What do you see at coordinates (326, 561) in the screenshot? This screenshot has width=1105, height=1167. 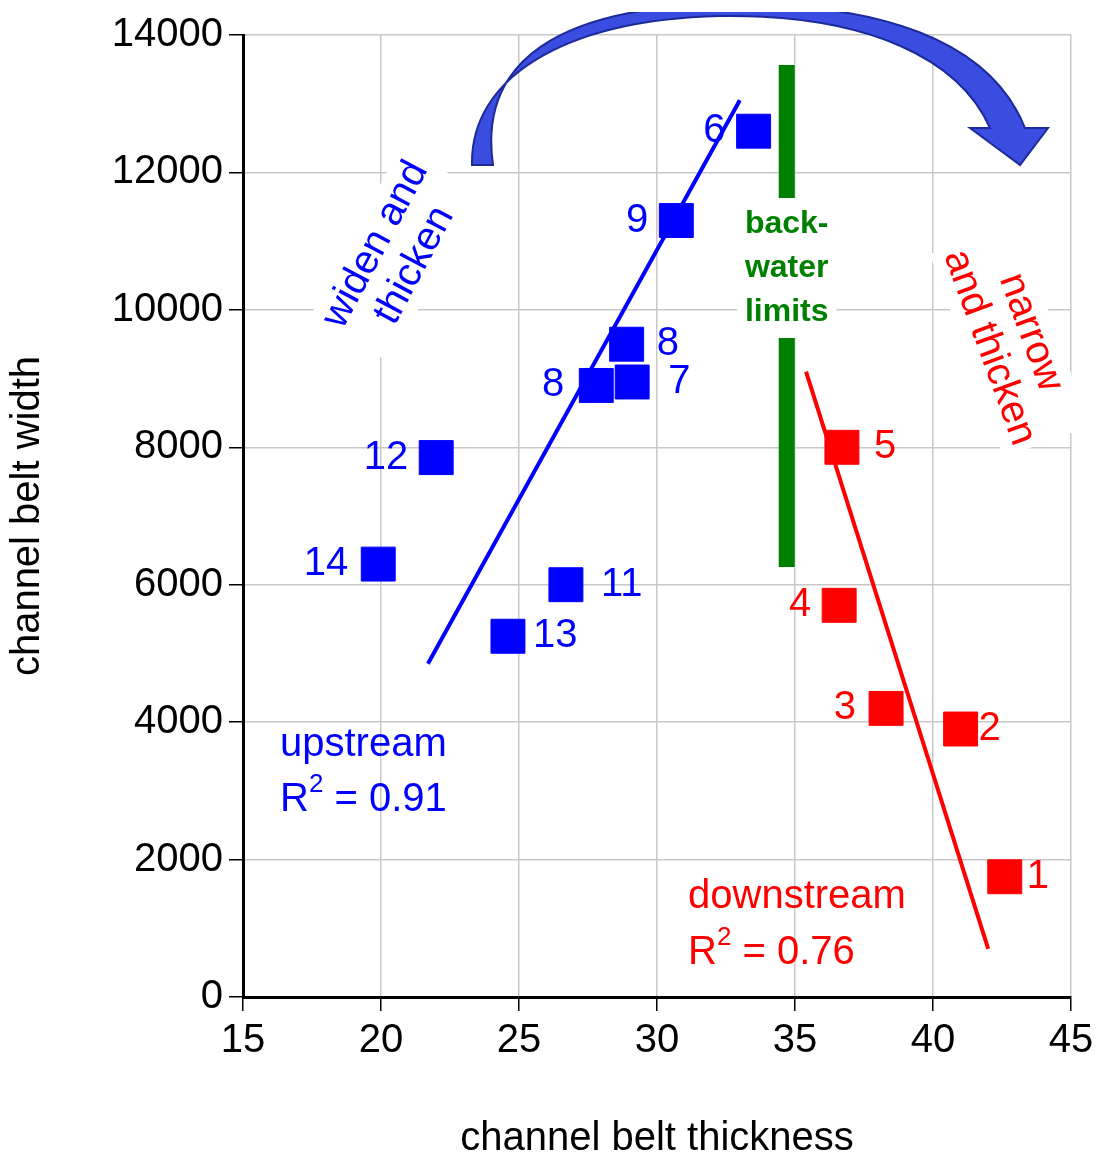 I see `annotation: 14` at bounding box center [326, 561].